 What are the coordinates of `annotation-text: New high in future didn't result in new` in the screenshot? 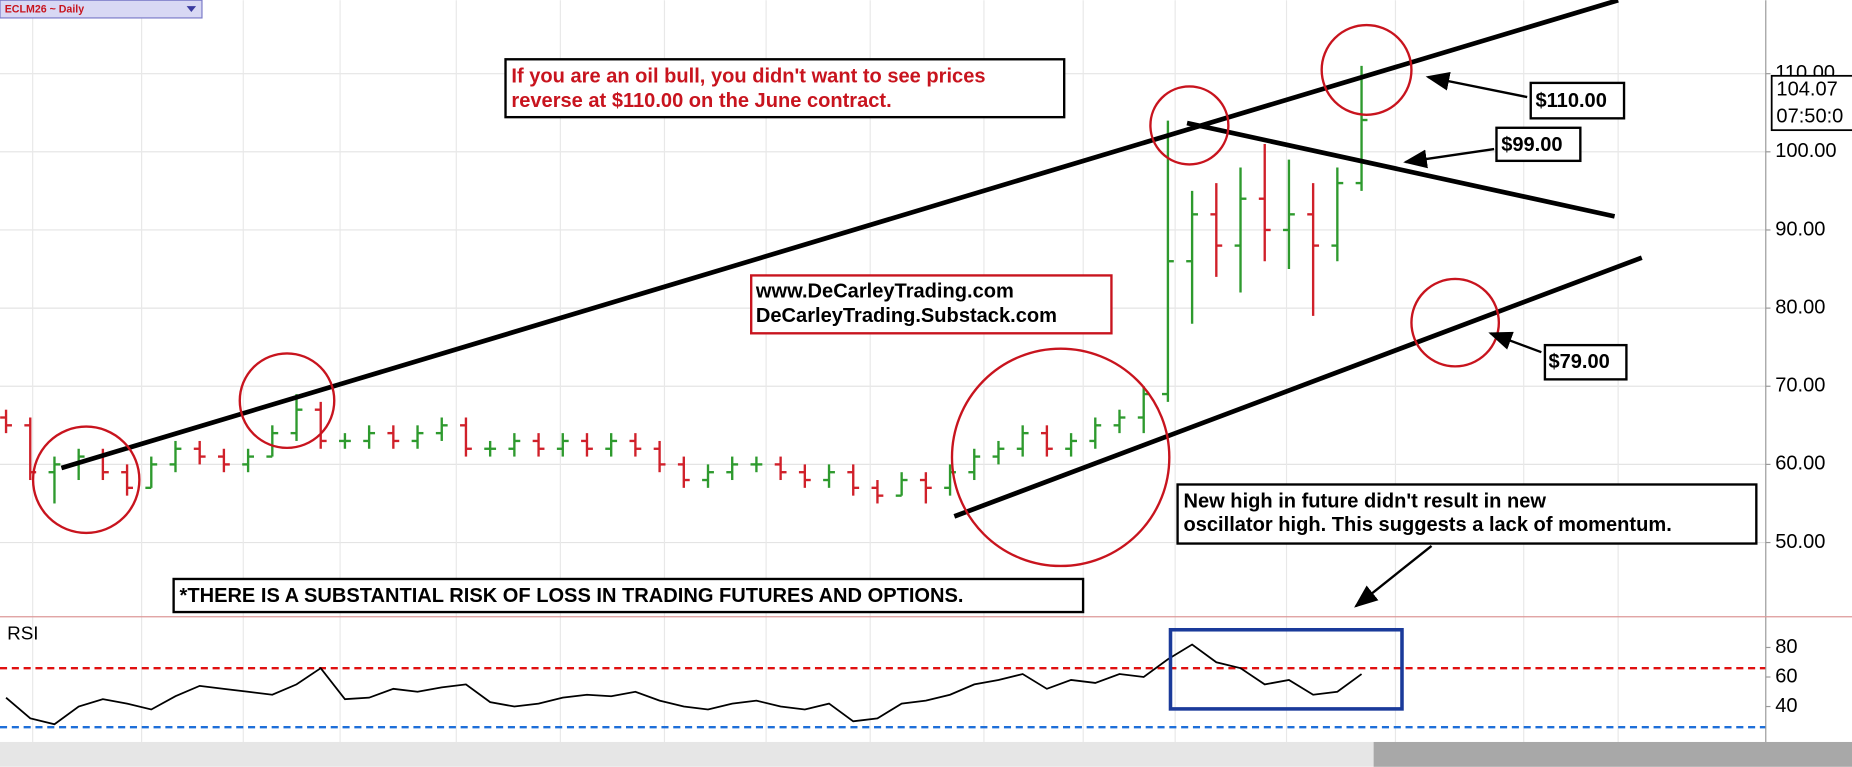 It's located at (1364, 501).